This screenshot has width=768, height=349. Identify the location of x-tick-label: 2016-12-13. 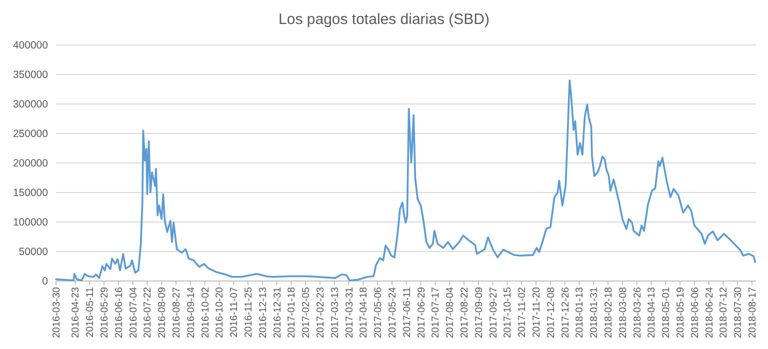
(263, 312).